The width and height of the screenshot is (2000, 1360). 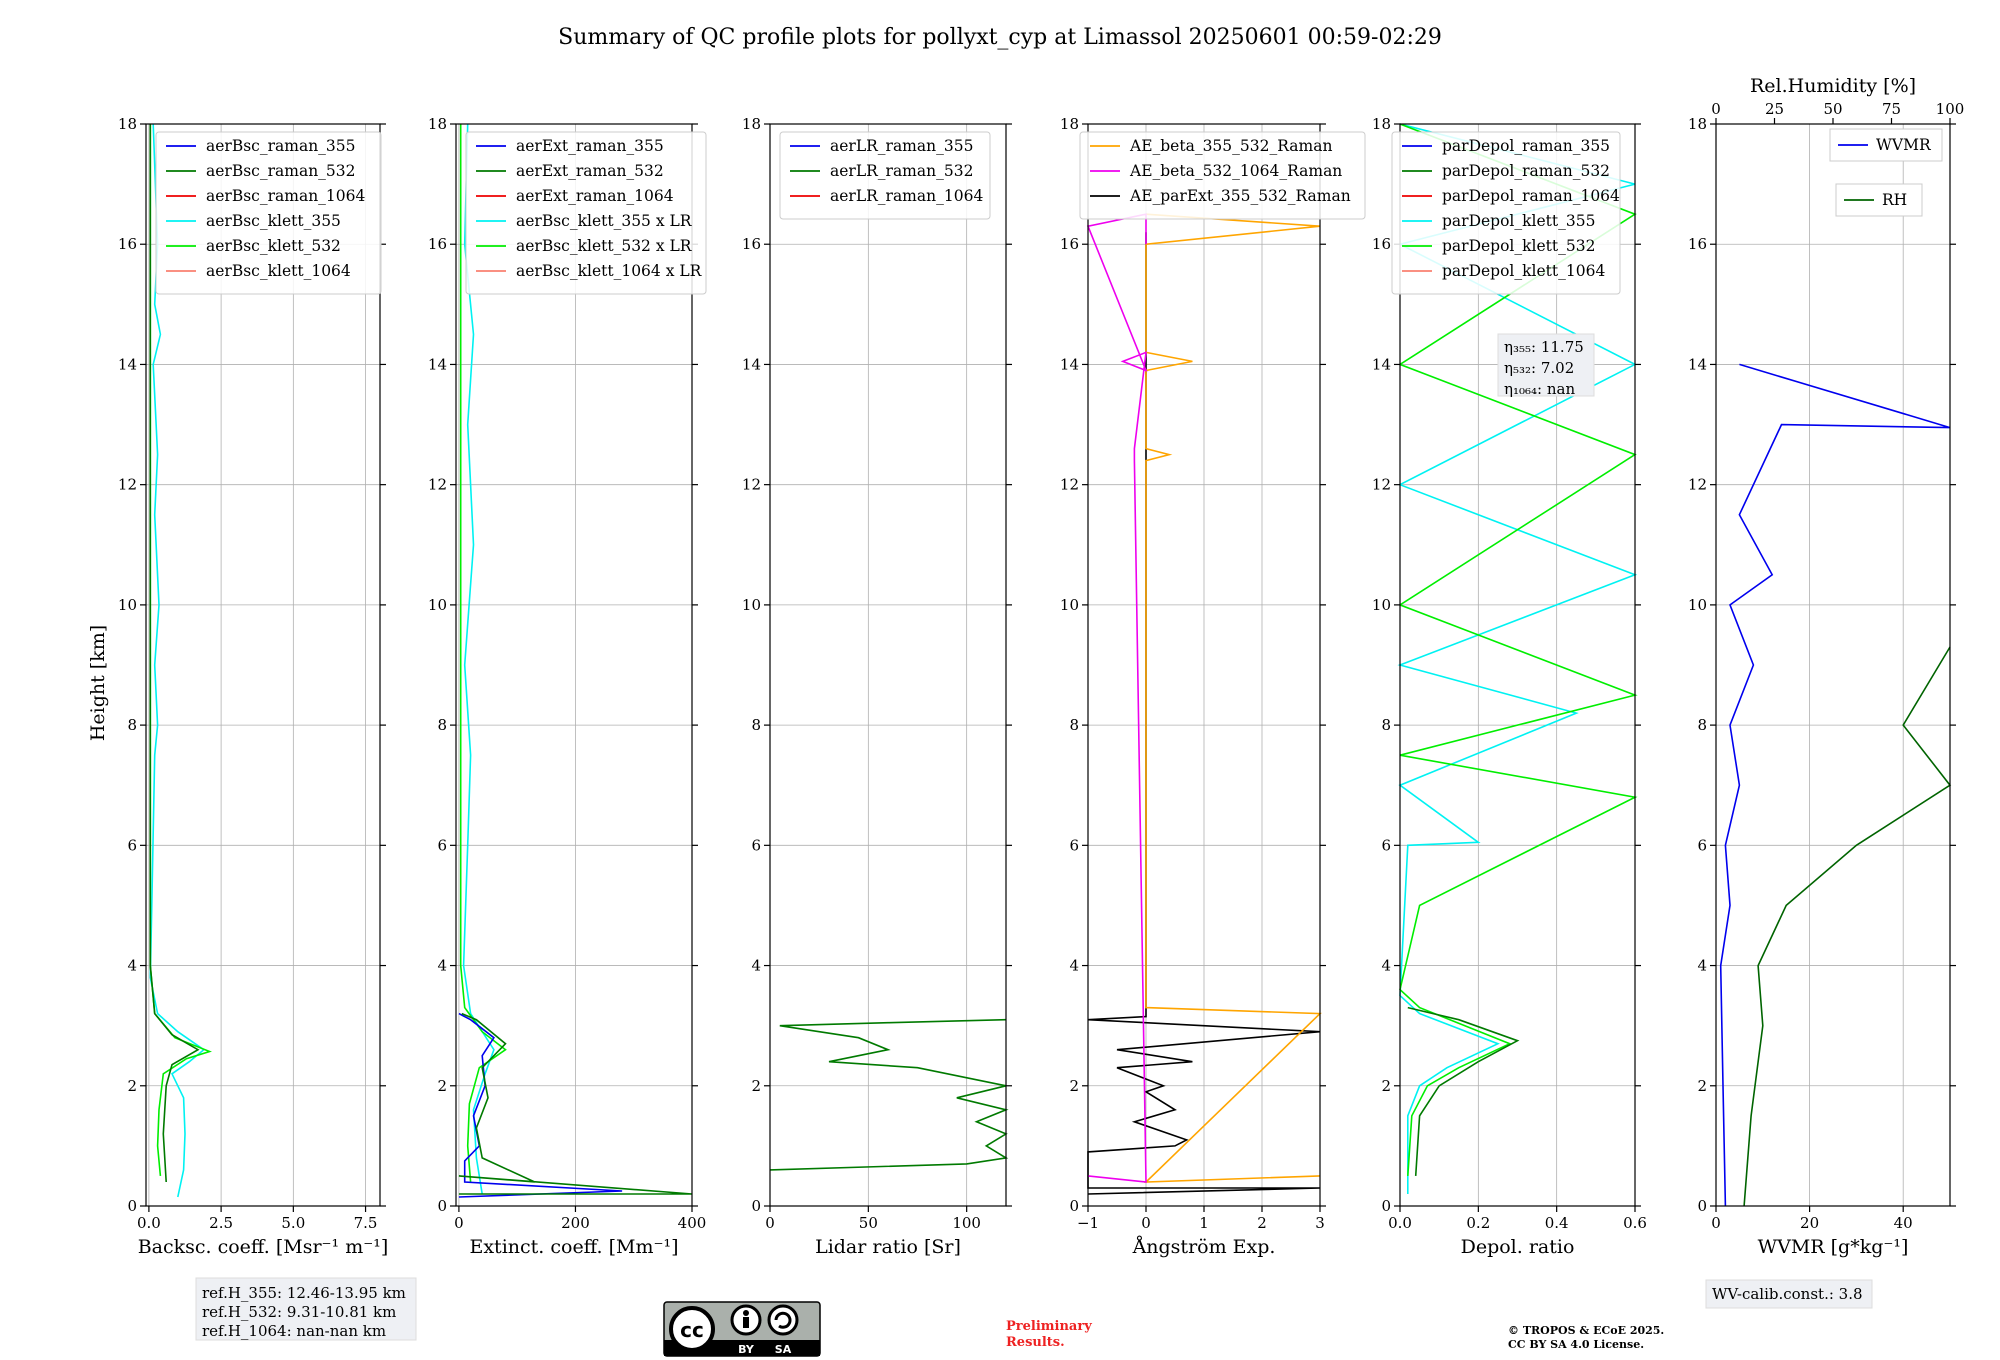 What do you see at coordinates (1526, 171) in the screenshot?
I see `legend-label: parDepol_raman_532` at bounding box center [1526, 171].